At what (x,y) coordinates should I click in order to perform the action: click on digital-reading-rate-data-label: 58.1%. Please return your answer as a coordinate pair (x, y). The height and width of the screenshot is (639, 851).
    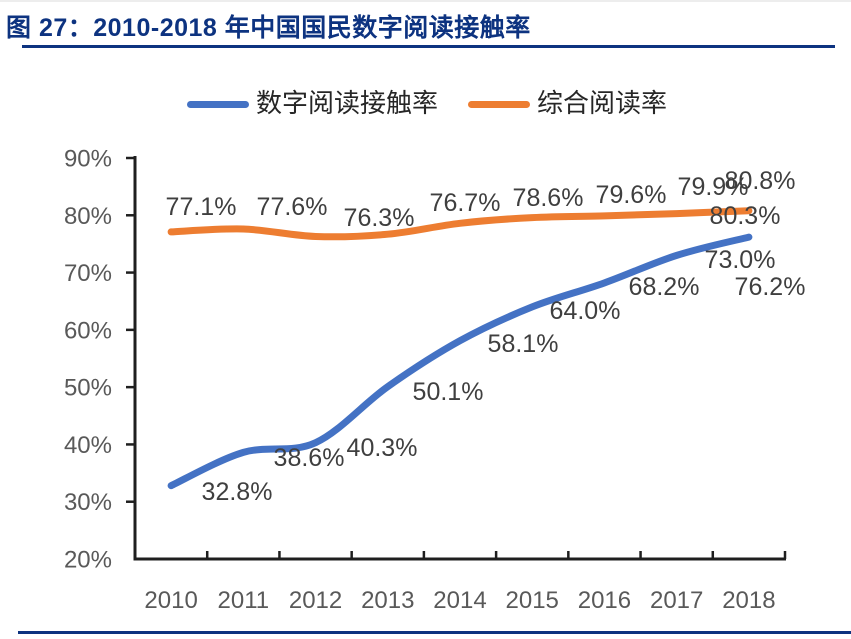
    Looking at the image, I should click on (523, 344).